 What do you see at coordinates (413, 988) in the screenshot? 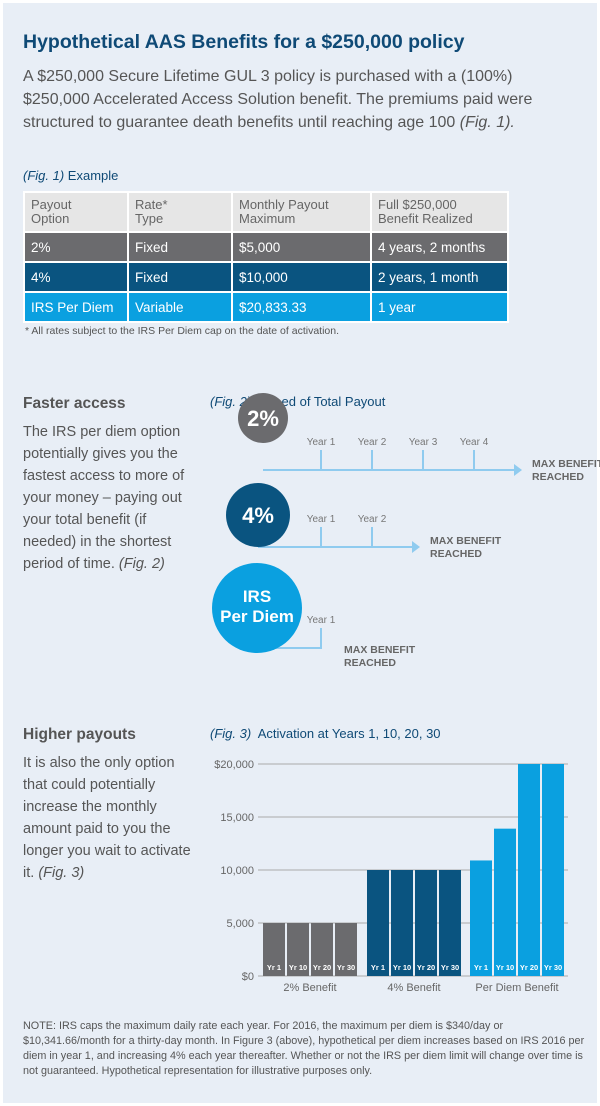
I see `category-label: 4% Benefit` at bounding box center [413, 988].